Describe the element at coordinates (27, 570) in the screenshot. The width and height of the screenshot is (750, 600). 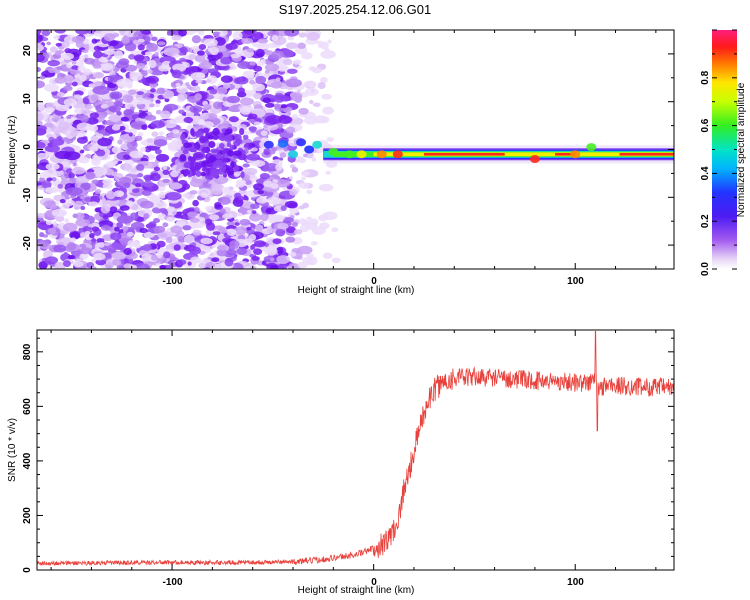
I see `snr-y-tick-label-0: 0` at that location.